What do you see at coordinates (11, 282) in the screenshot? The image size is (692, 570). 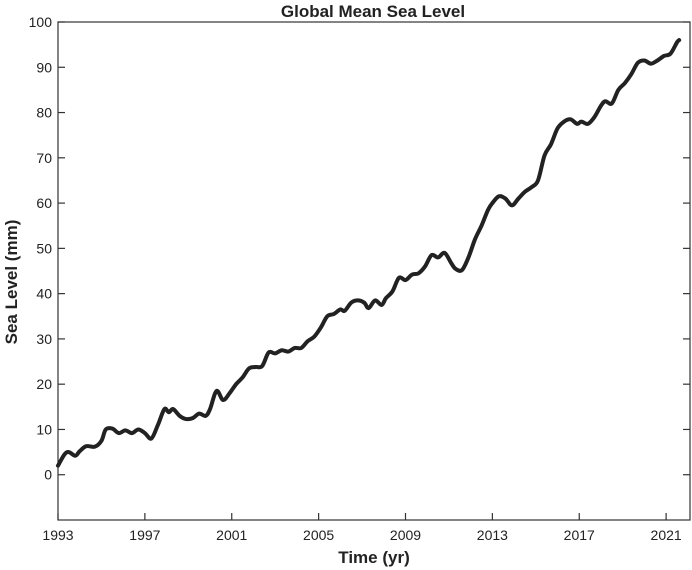 I see `y-axis-label: Sea Level (mm)` at bounding box center [11, 282].